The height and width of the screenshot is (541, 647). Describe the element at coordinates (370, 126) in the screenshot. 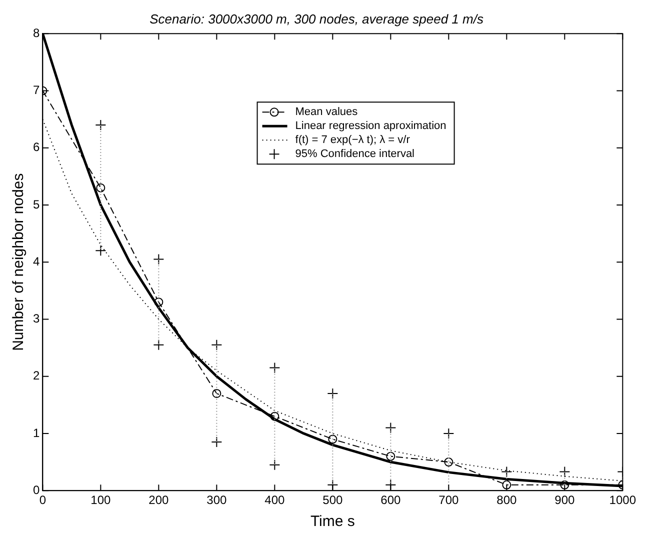

I see `legend-label: Linear regression aproximation` at that location.